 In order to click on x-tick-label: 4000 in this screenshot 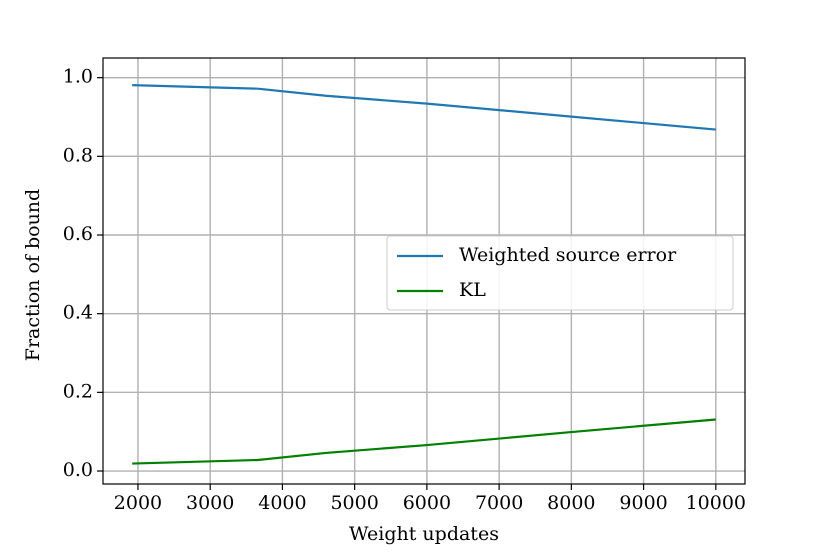, I will do `click(282, 503)`.